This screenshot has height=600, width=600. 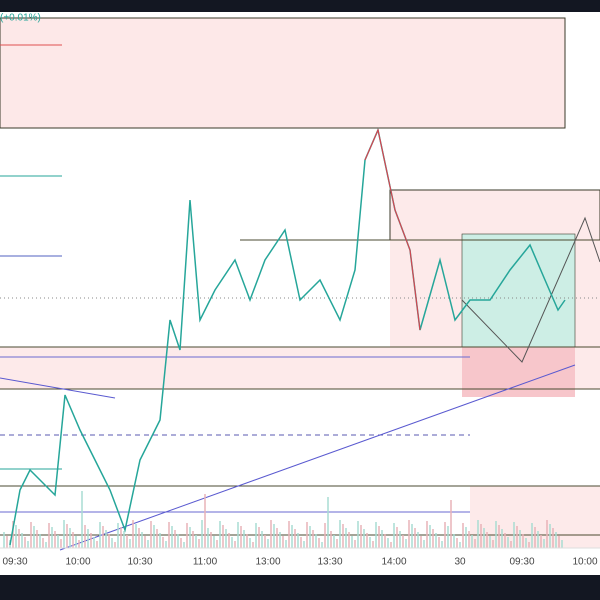 I want to click on projection-path, so click(x=530, y=289).